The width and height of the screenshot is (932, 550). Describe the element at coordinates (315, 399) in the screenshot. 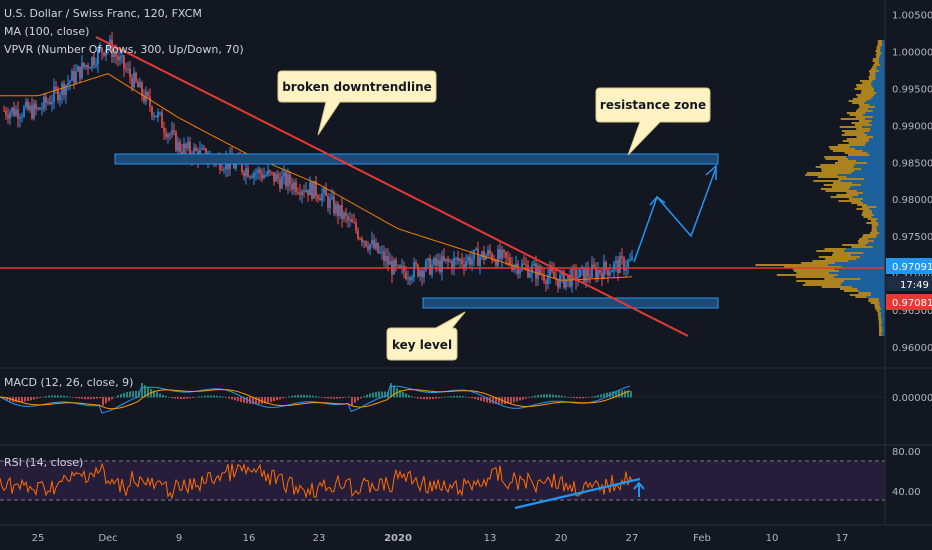

I see `macd-line` at that location.